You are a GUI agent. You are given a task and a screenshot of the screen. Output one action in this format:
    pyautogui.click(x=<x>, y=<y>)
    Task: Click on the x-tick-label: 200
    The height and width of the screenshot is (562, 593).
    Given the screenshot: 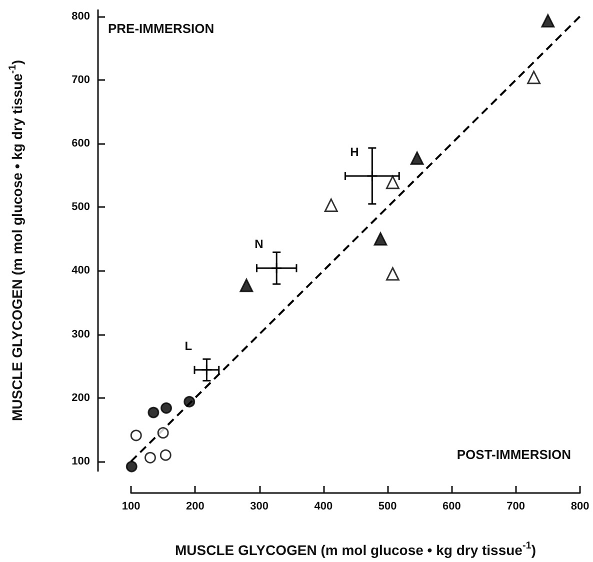 What is the action you would take?
    pyautogui.click(x=195, y=506)
    